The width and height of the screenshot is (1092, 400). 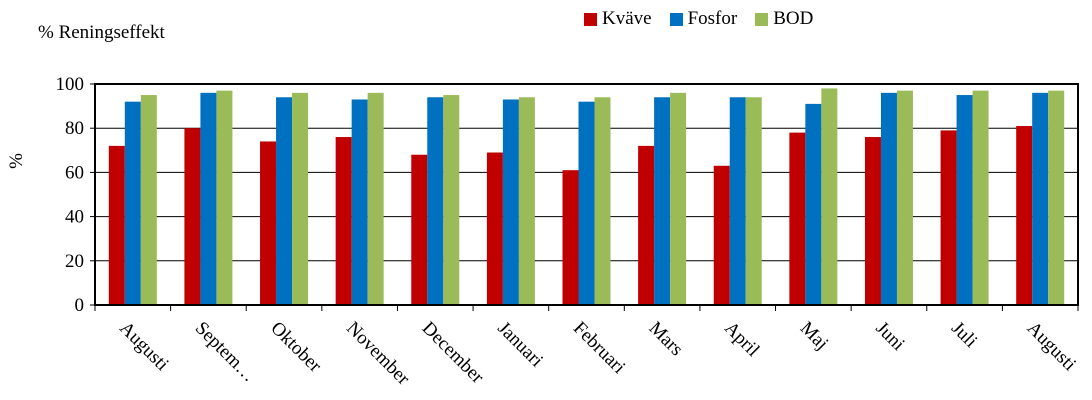 I want to click on x-tick-label: November, so click(x=378, y=354).